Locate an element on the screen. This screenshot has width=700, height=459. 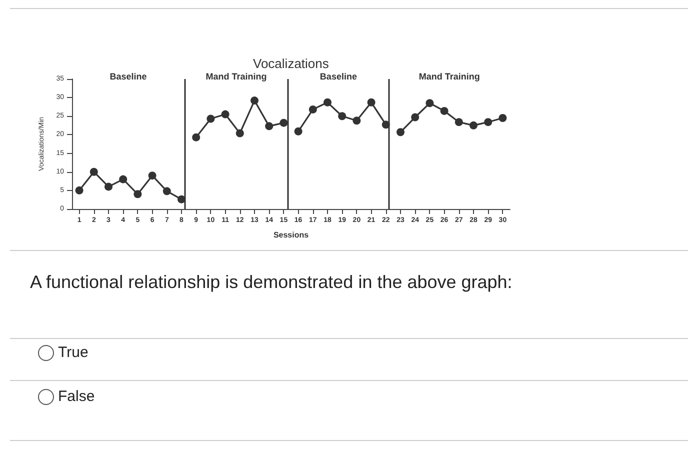
chart-title: Vocalizations is located at coordinates (291, 63).